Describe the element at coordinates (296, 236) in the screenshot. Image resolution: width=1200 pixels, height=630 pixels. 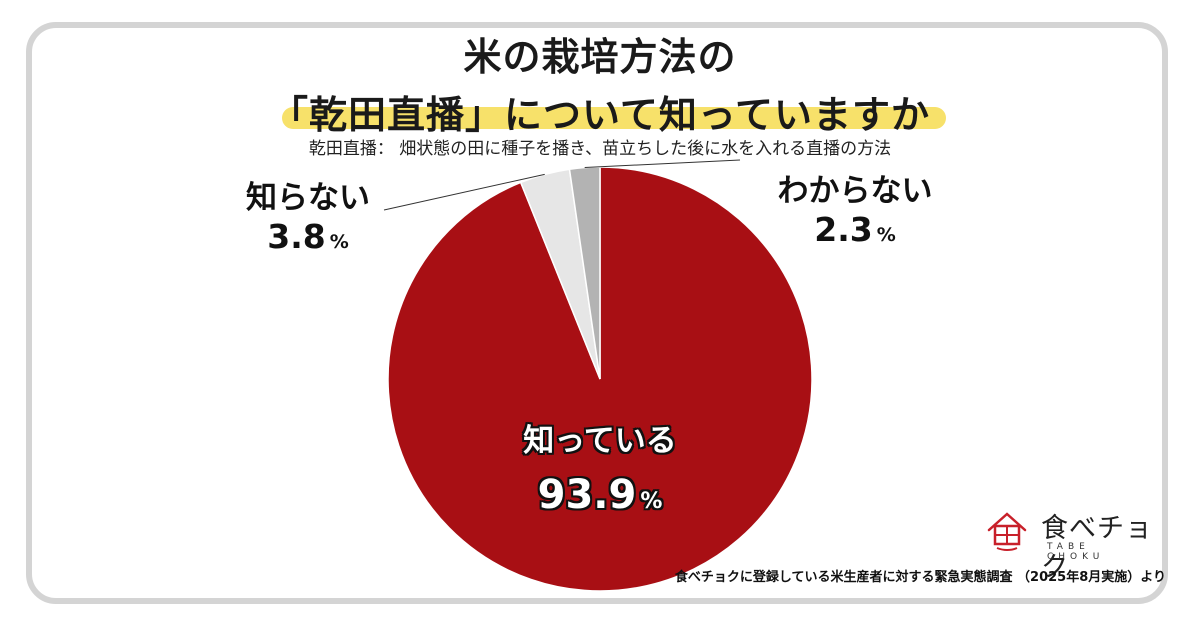
I see `label-shiranai-value: 3.8` at that location.